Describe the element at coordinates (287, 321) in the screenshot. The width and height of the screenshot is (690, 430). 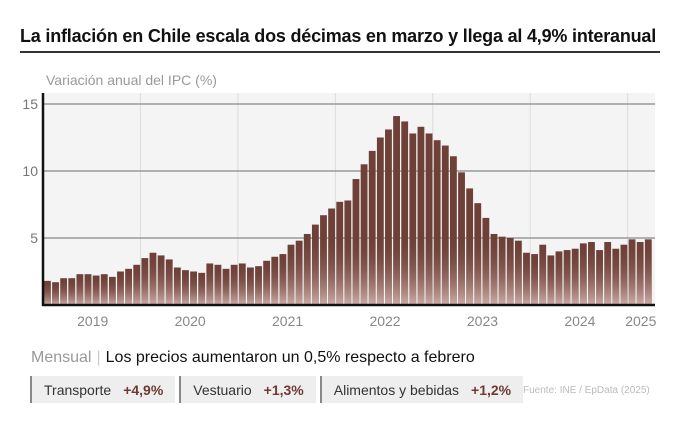
I see `x-tick-label: 2021` at that location.